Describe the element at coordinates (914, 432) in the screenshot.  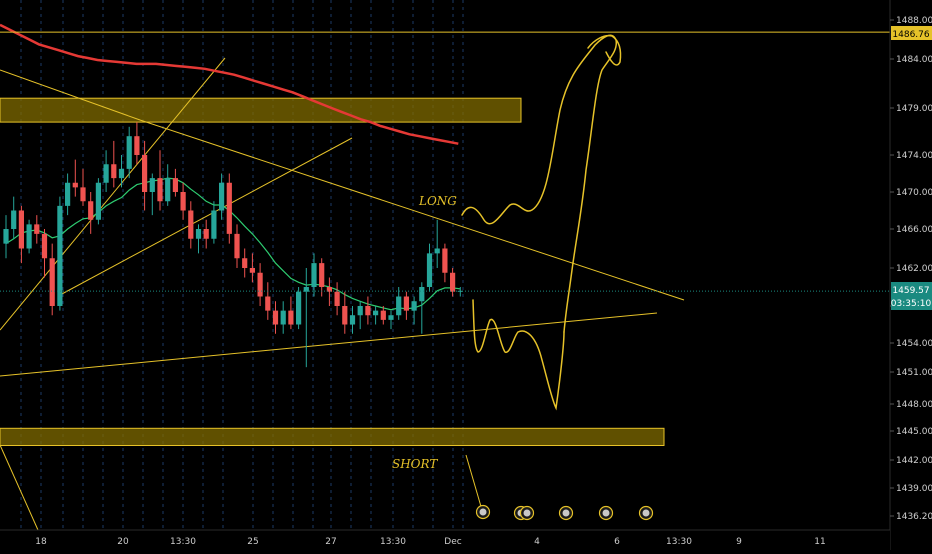
I see `price-tick-label: 1445.00` at that location.